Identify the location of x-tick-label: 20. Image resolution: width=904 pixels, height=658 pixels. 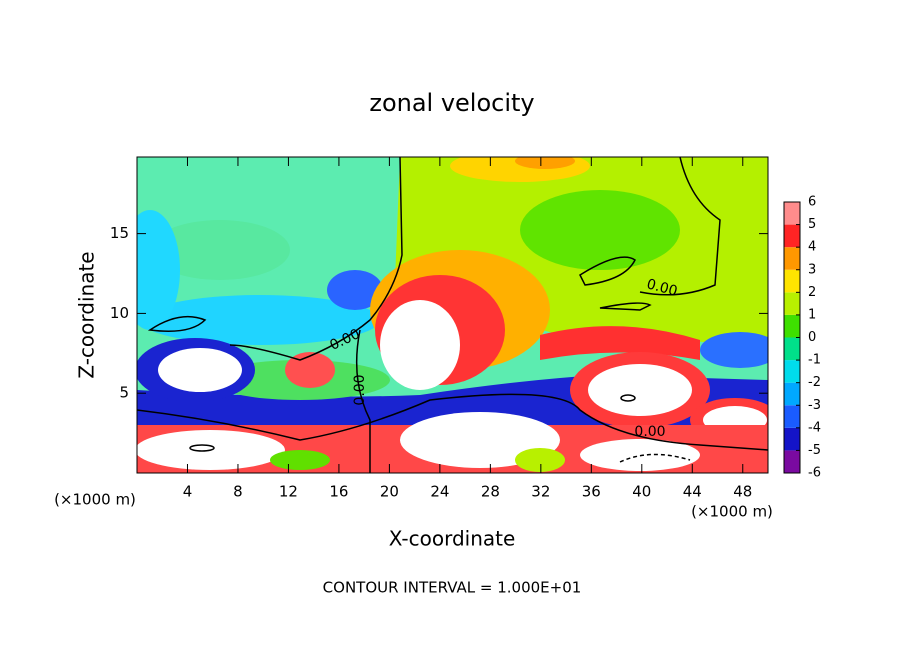
(389, 492).